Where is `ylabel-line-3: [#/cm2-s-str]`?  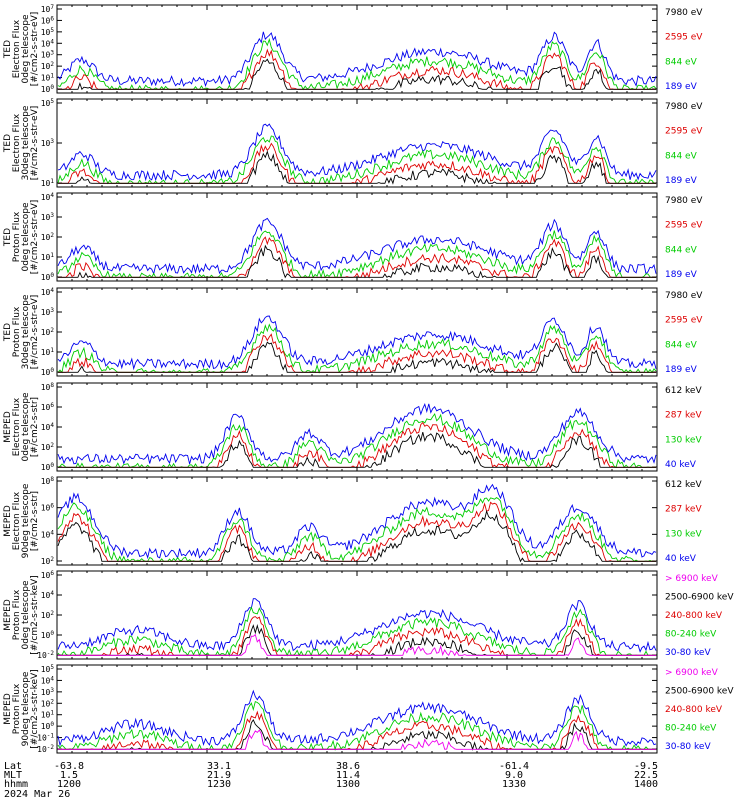 ylabel-line-3: [#/cm2-s-str] is located at coordinates (35, 521).